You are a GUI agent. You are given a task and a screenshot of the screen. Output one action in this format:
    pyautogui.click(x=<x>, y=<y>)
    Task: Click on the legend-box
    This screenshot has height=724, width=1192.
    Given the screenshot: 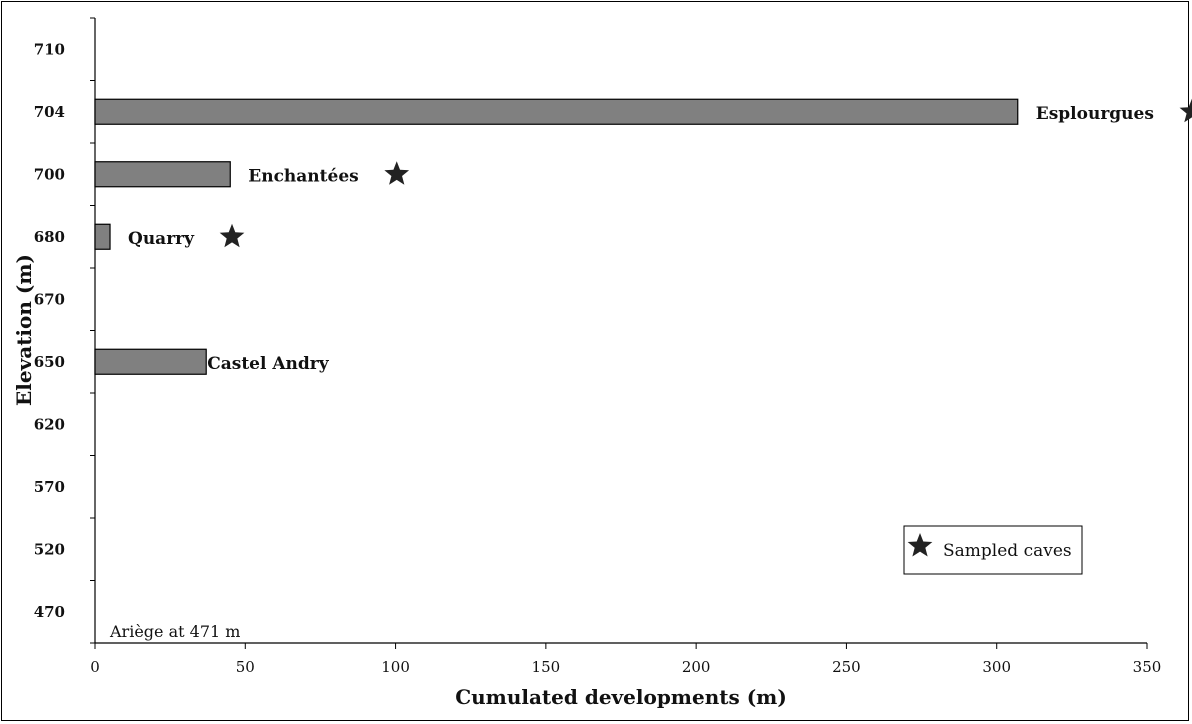 What is the action you would take?
    pyautogui.click(x=993, y=550)
    